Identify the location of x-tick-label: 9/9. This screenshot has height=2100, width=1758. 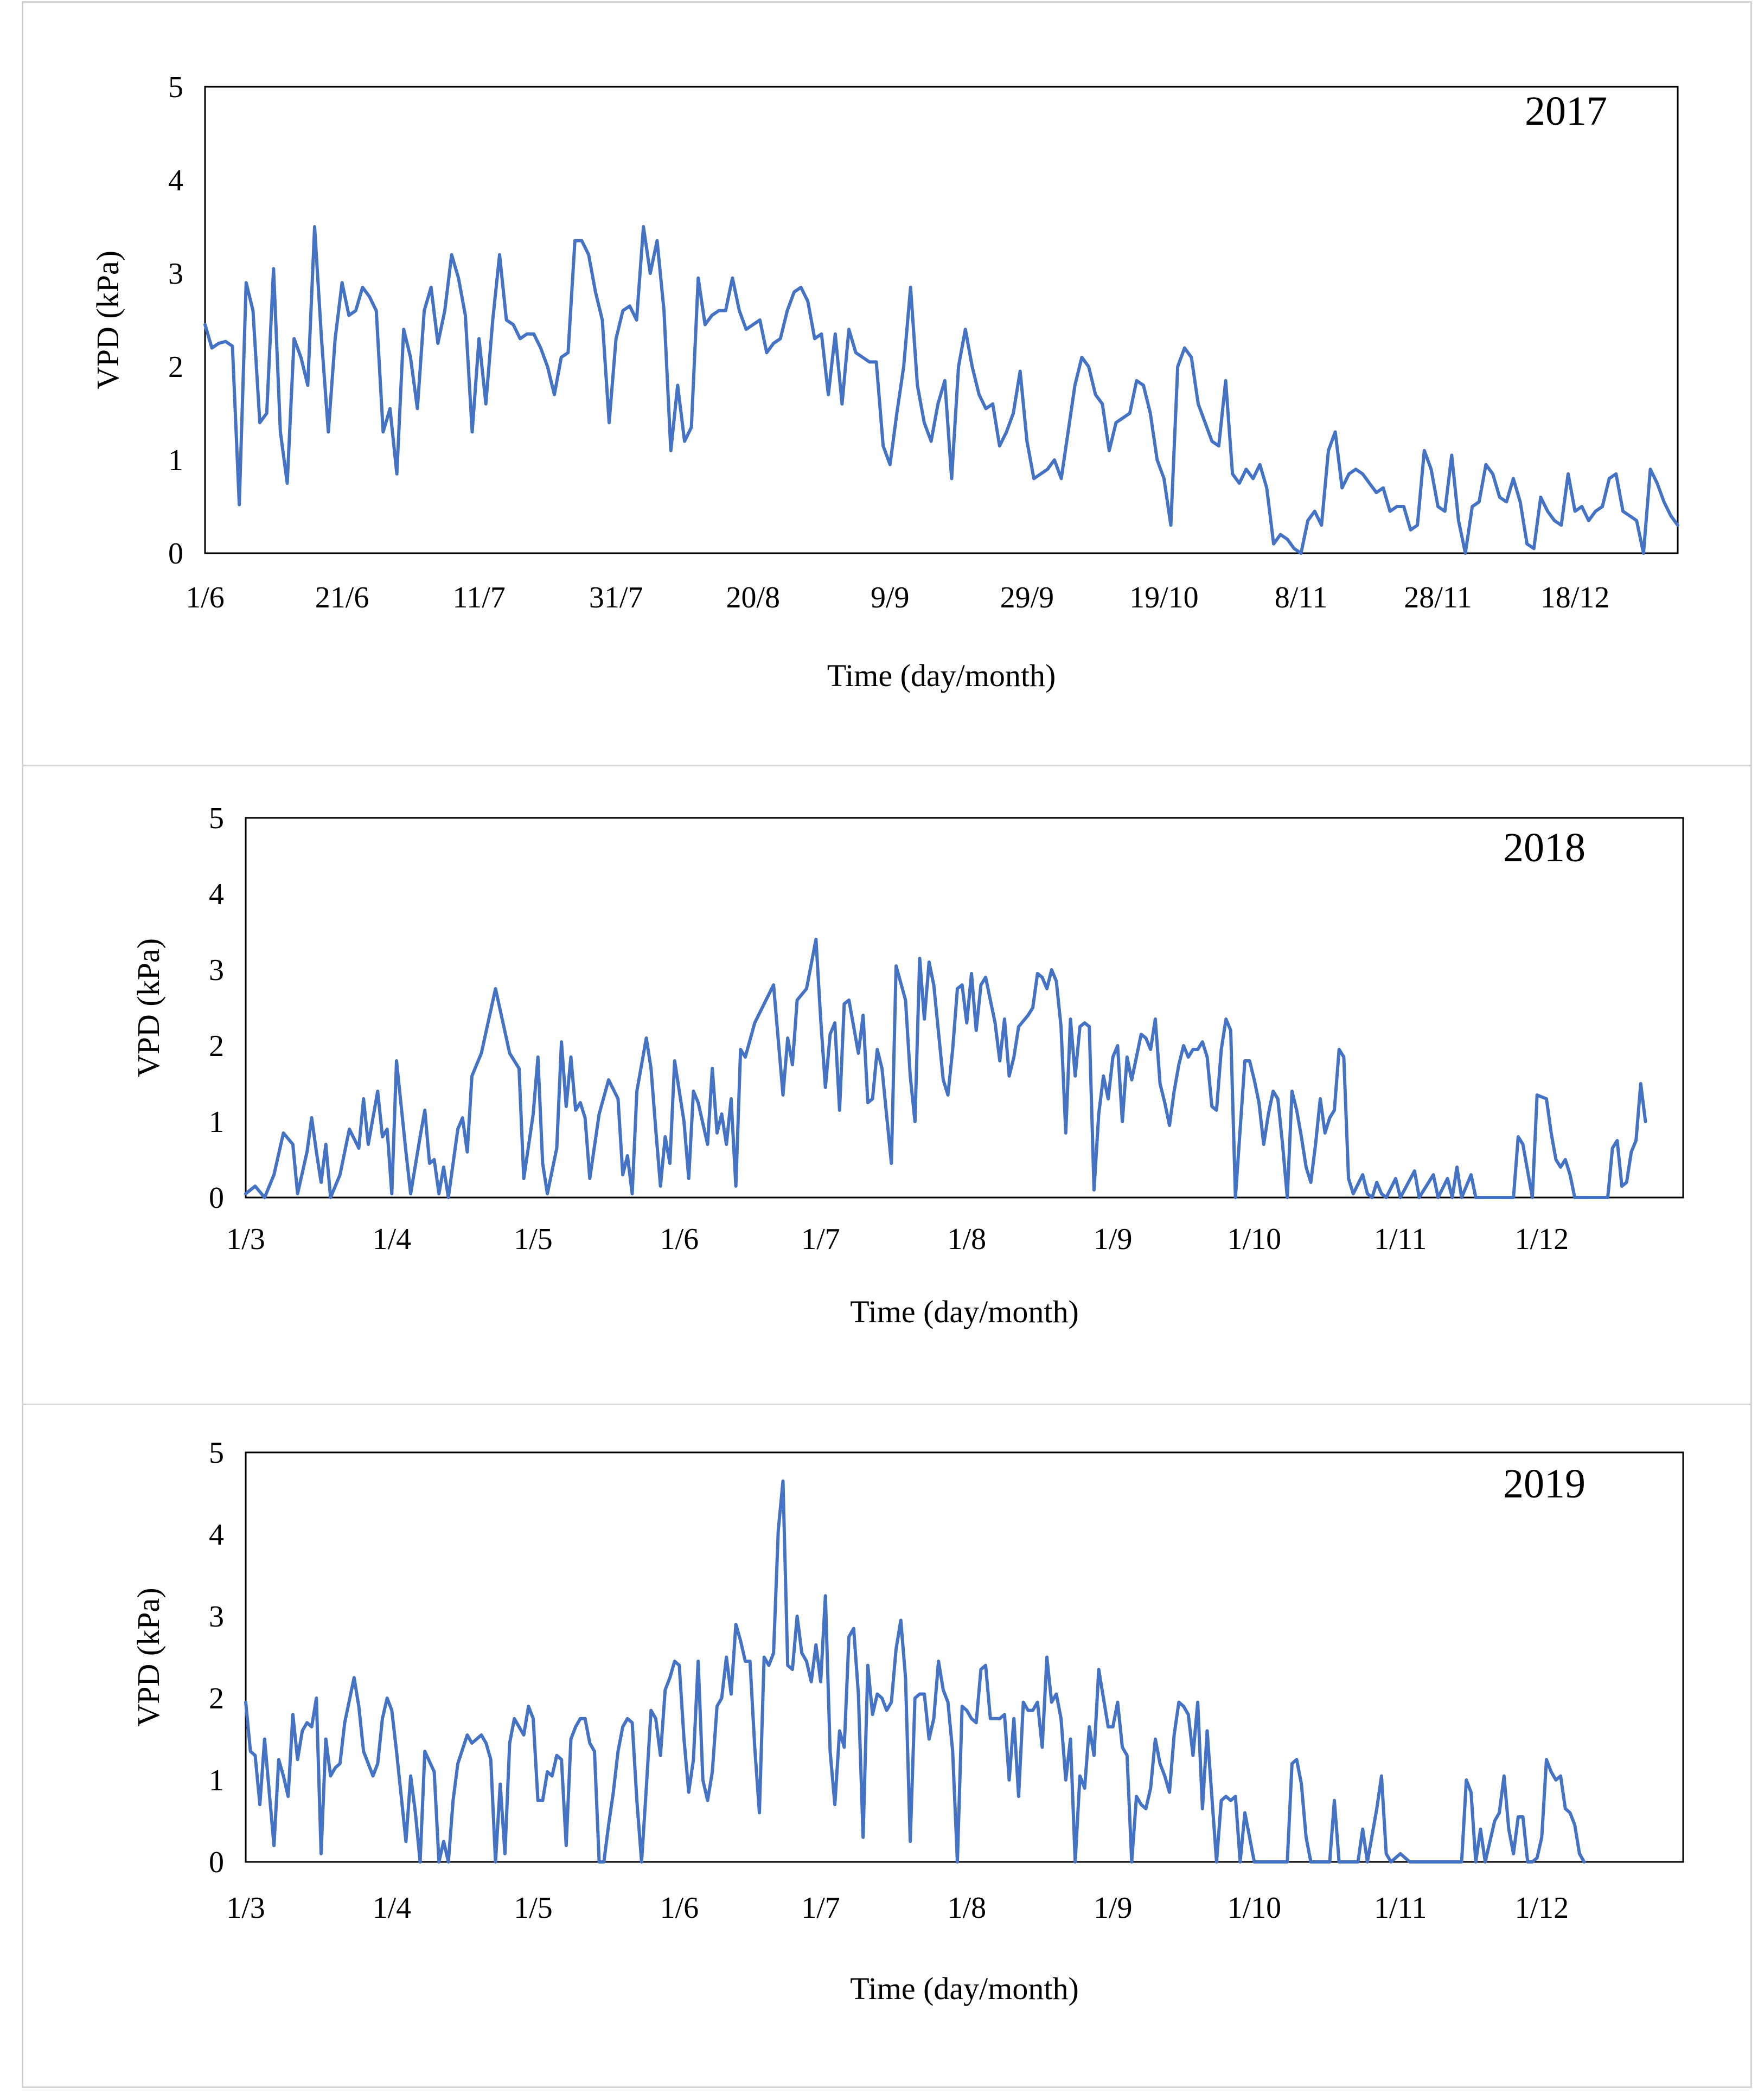
(890, 597).